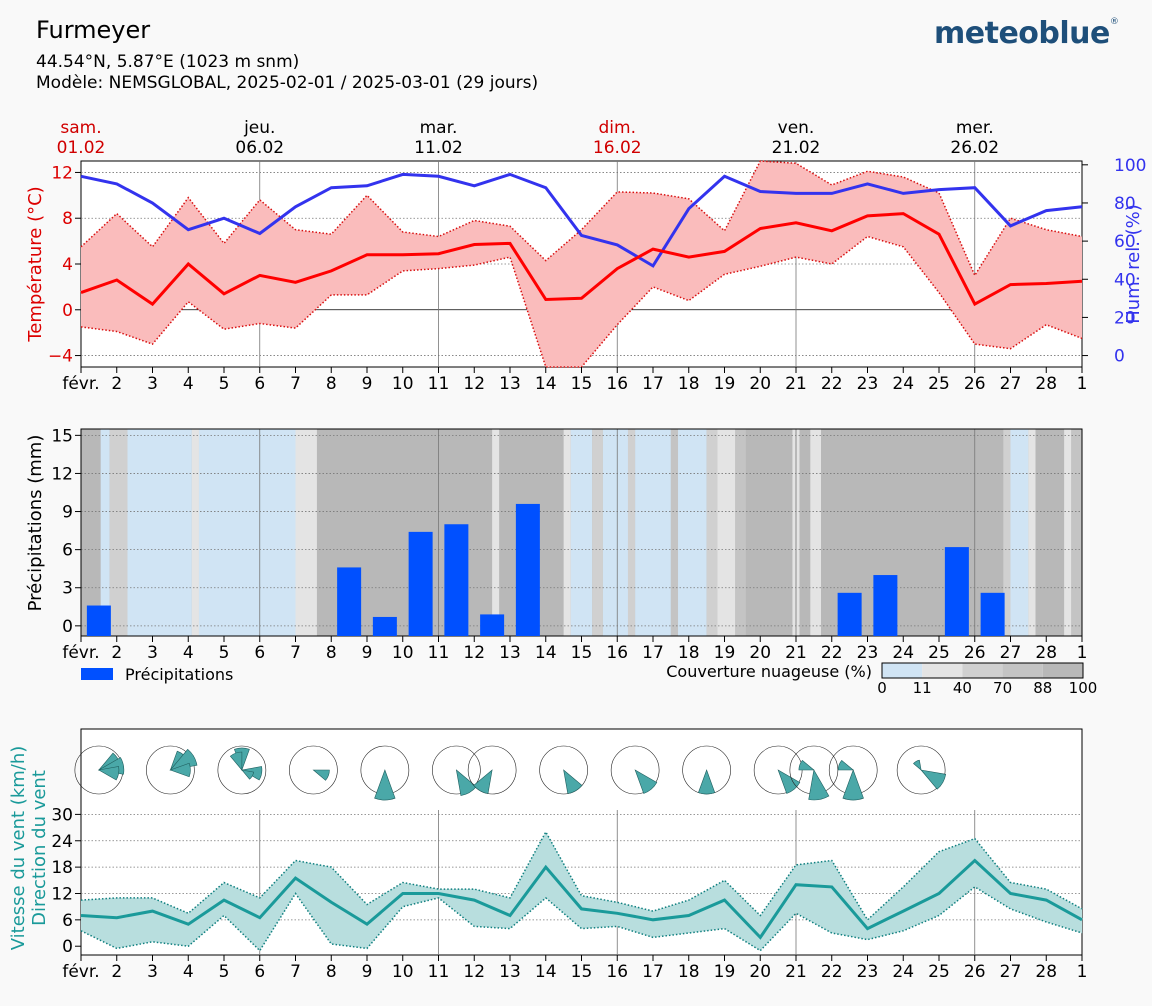 The height and width of the screenshot is (1006, 1152). What do you see at coordinates (1011, 972) in the screenshot?
I see `wind-x-tick-label: 27` at bounding box center [1011, 972].